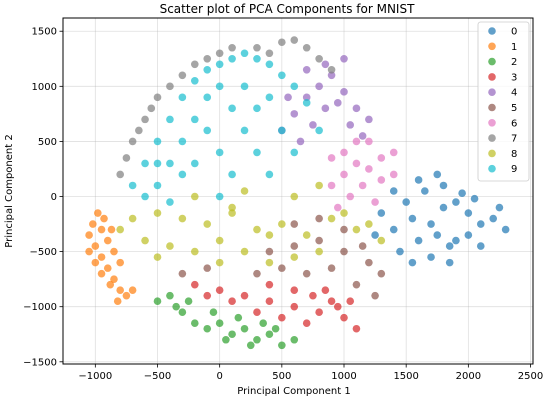 This screenshot has height=401, width=543. Describe the element at coordinates (43, 252) in the screenshot. I see `y-tick-label: −500` at that location.